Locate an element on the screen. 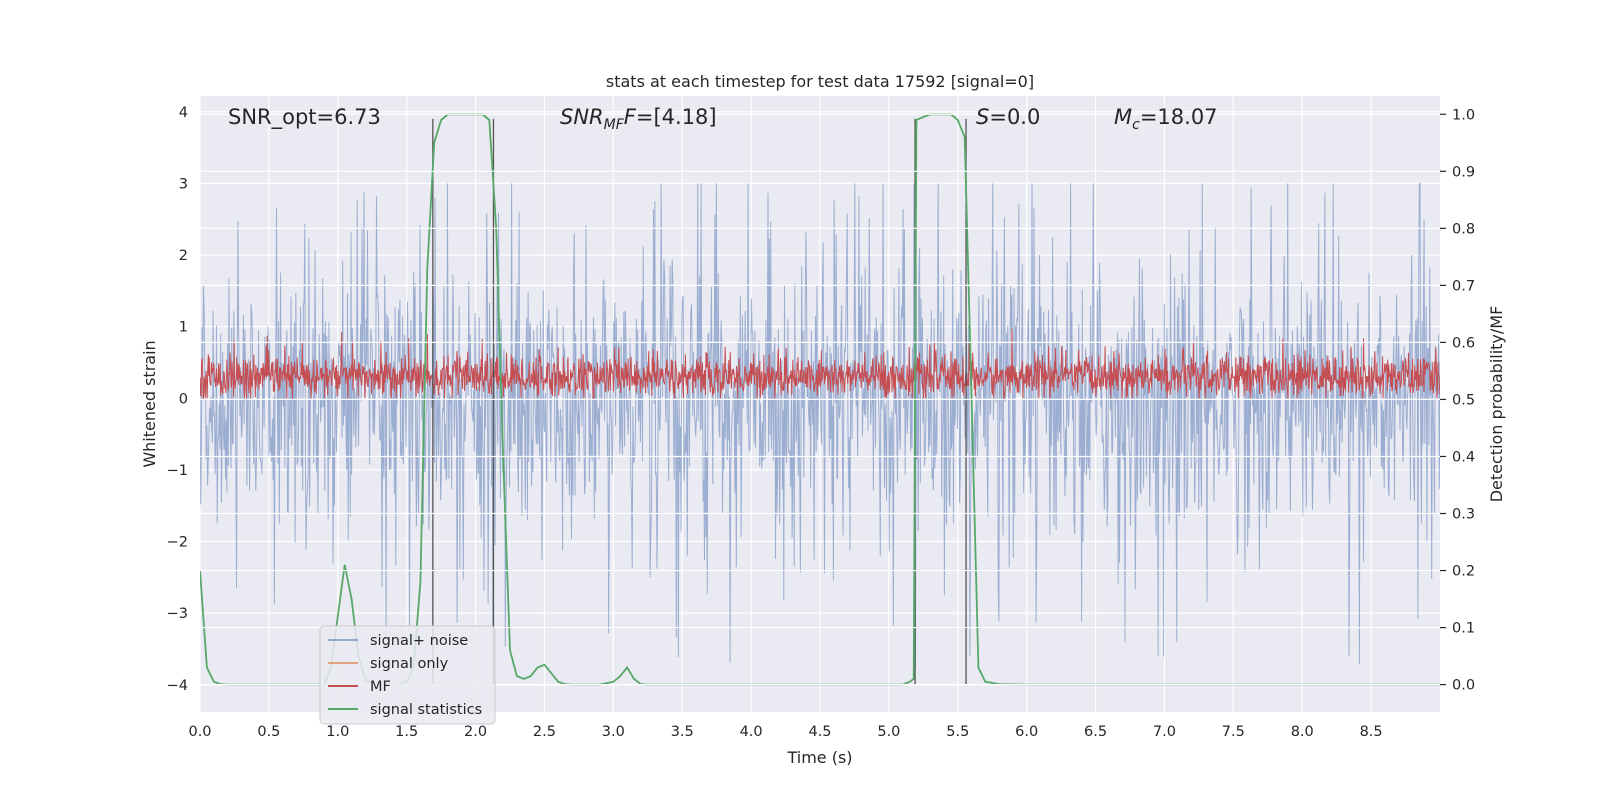 The width and height of the screenshot is (1600, 800). snr-mf-annotation: SNRMFF=[4.18] is located at coordinates (638, 119).